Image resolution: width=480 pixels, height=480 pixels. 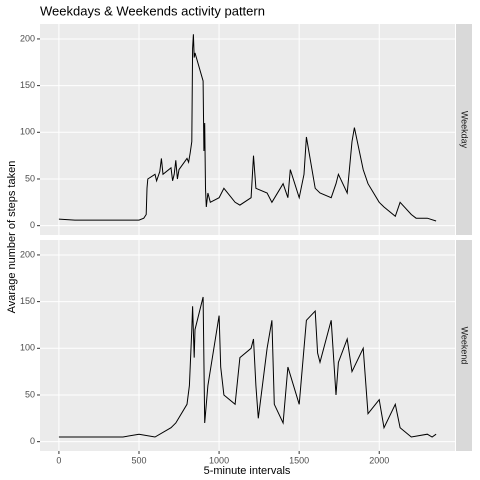 I want to click on x-tick-label: 0, so click(x=58, y=460).